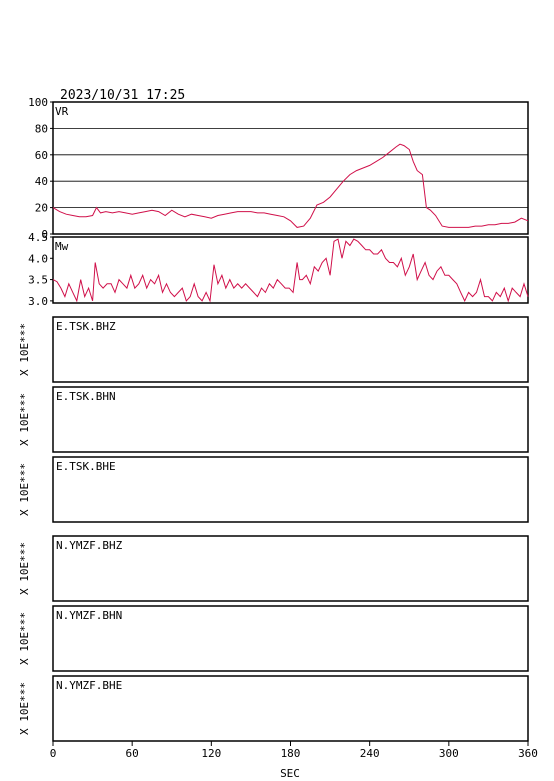  What do you see at coordinates (449, 753) in the screenshot?
I see `xtick-label: 300` at bounding box center [449, 753].